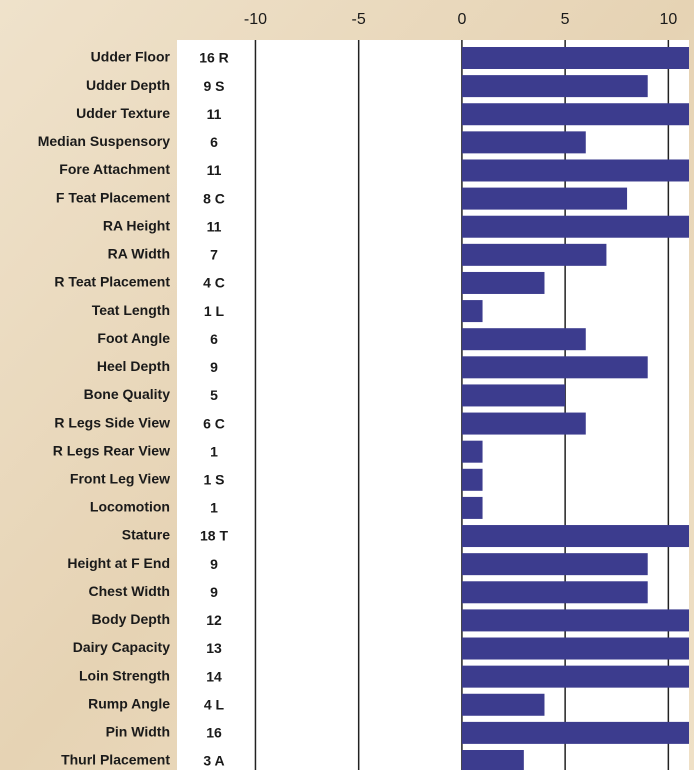  Describe the element at coordinates (104, 141) in the screenshot. I see `y-tick-label: Median Suspensory` at that location.